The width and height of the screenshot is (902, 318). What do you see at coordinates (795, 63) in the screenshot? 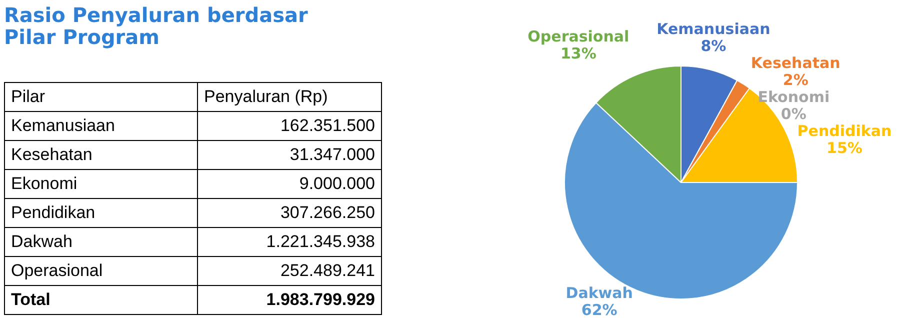
I see `slice-label: Kesehatan` at bounding box center [795, 63].